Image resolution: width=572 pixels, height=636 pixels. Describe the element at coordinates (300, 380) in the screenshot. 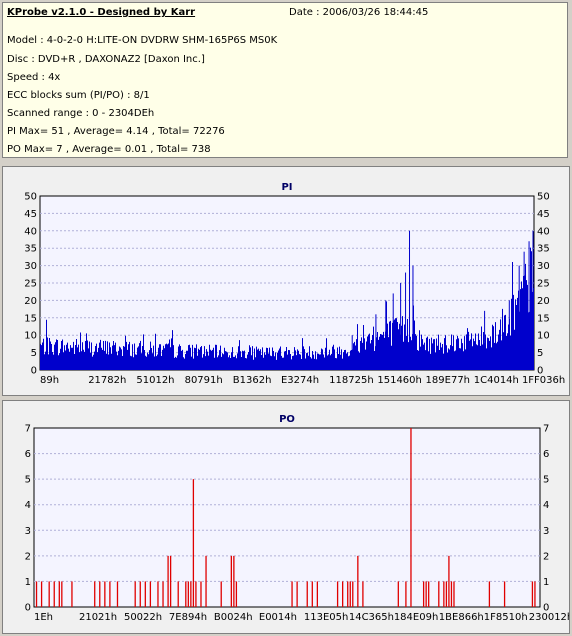

I see `pi-xtick-label: E3274h` at that location.